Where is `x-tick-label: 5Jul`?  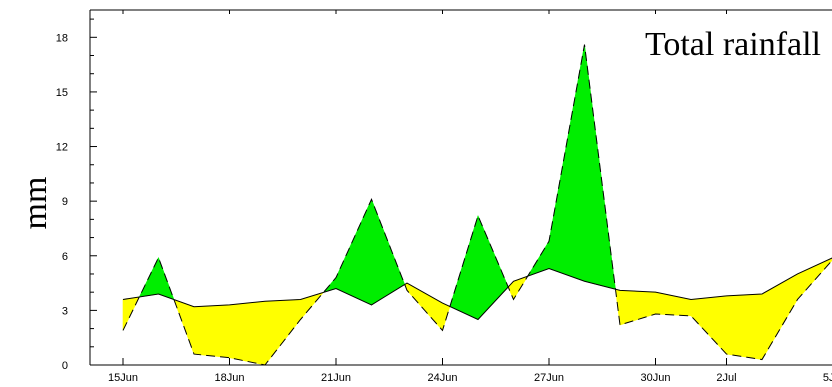
x-tick-label: 5Jul is located at coordinates (827, 378).